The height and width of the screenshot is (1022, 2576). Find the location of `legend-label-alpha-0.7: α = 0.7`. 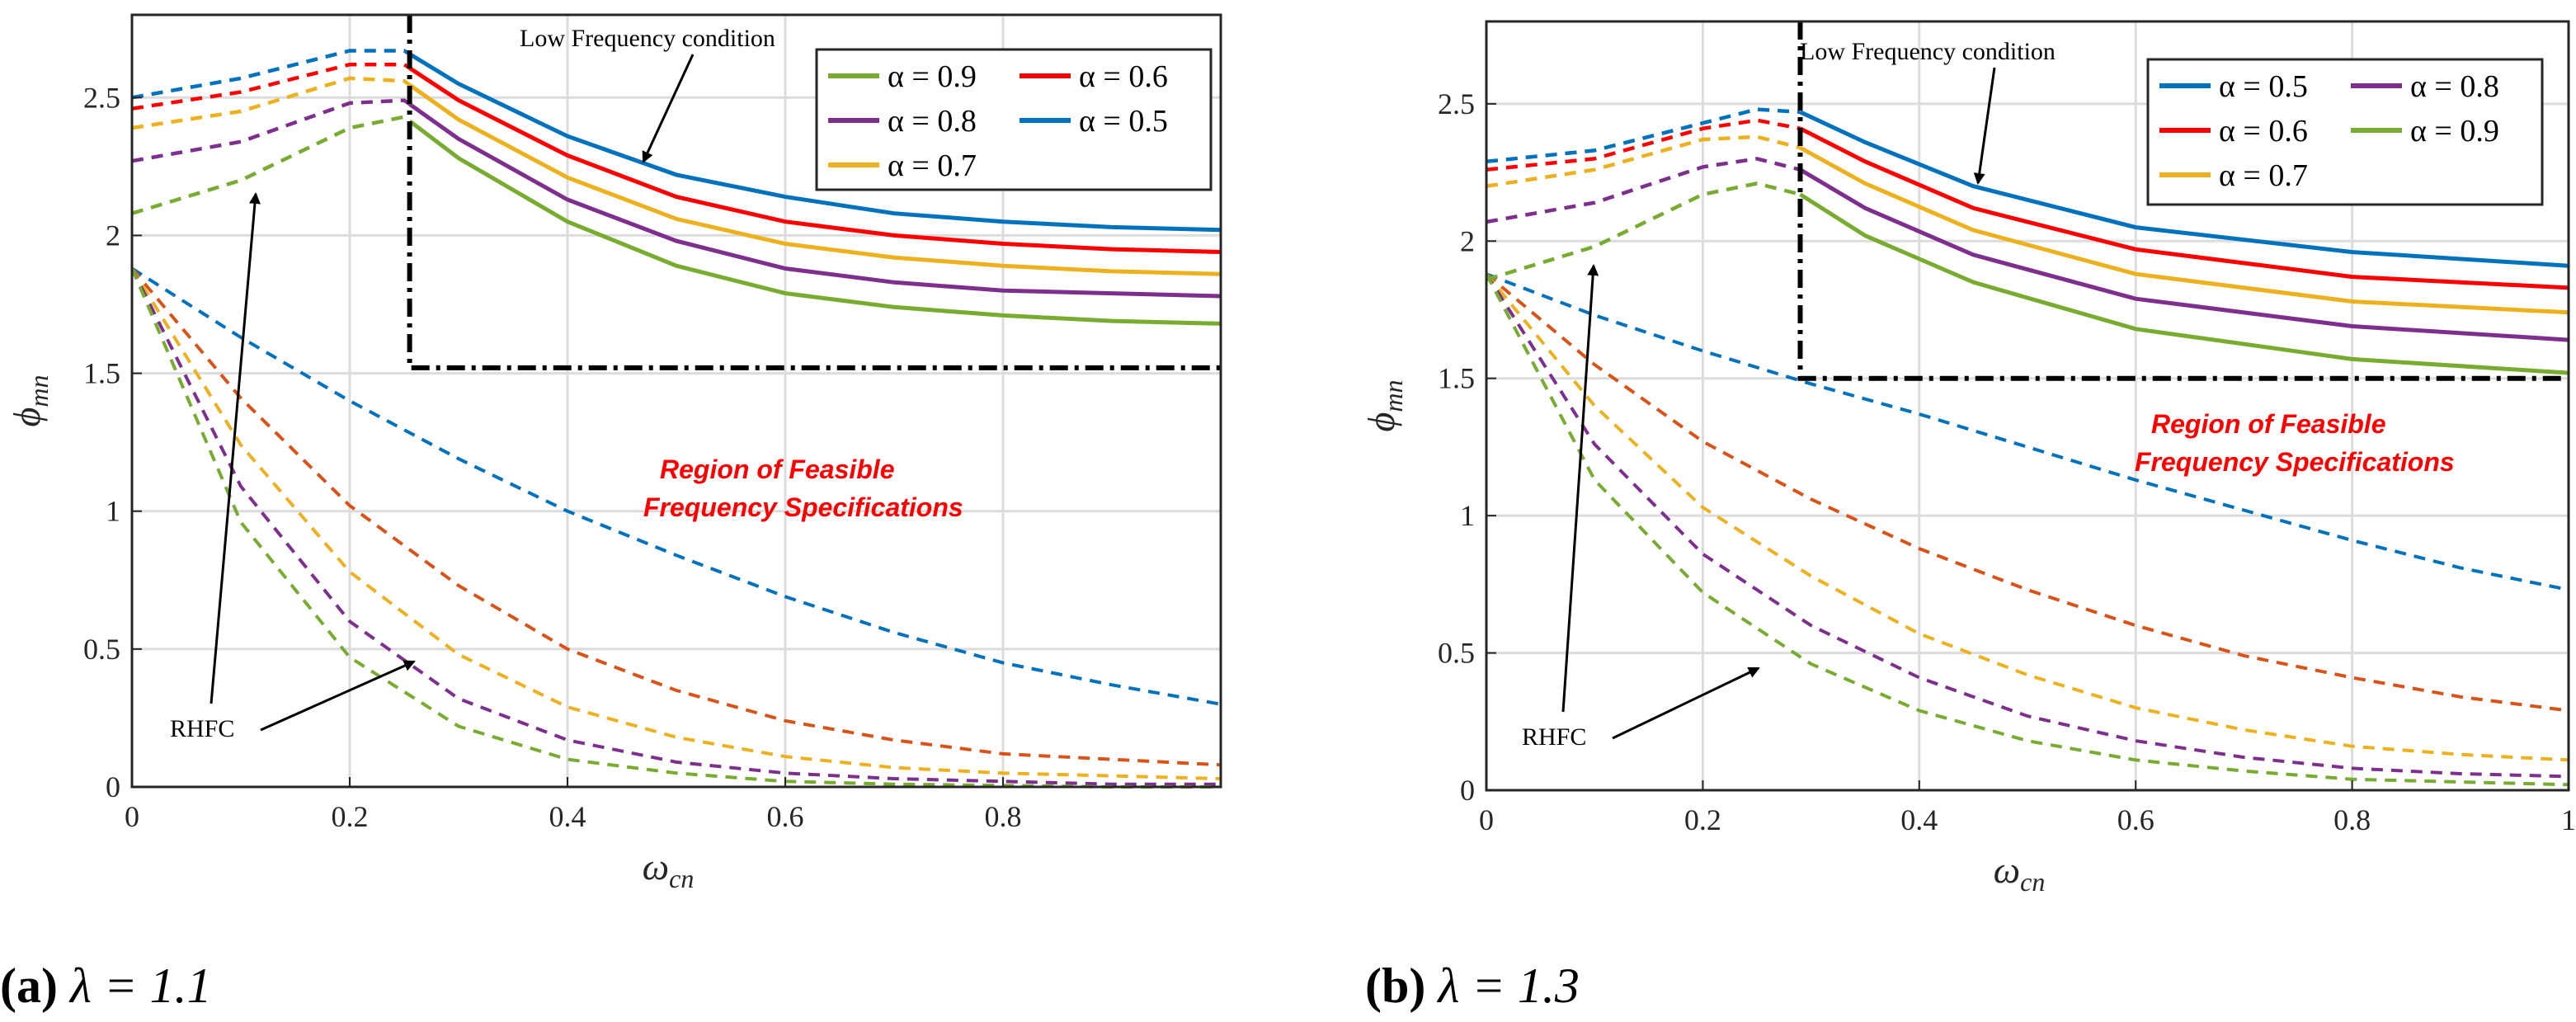

legend-label-alpha-0.7: α = 0.7 is located at coordinates (2263, 175).